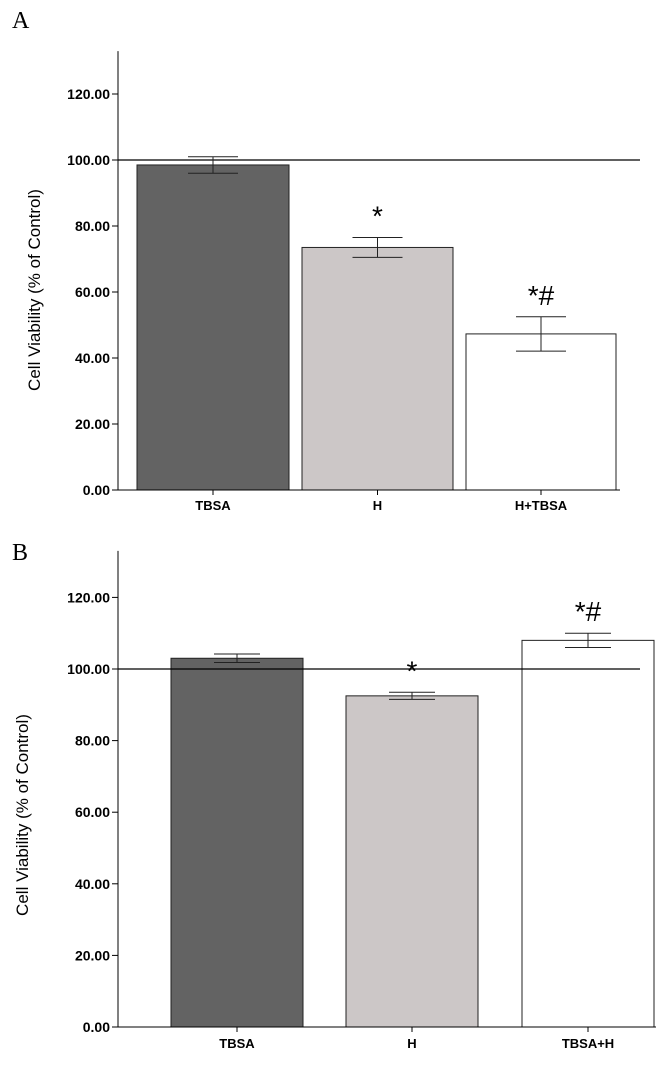  What do you see at coordinates (588, 1043) in the screenshot?
I see `category-label: TBSA+H` at bounding box center [588, 1043].